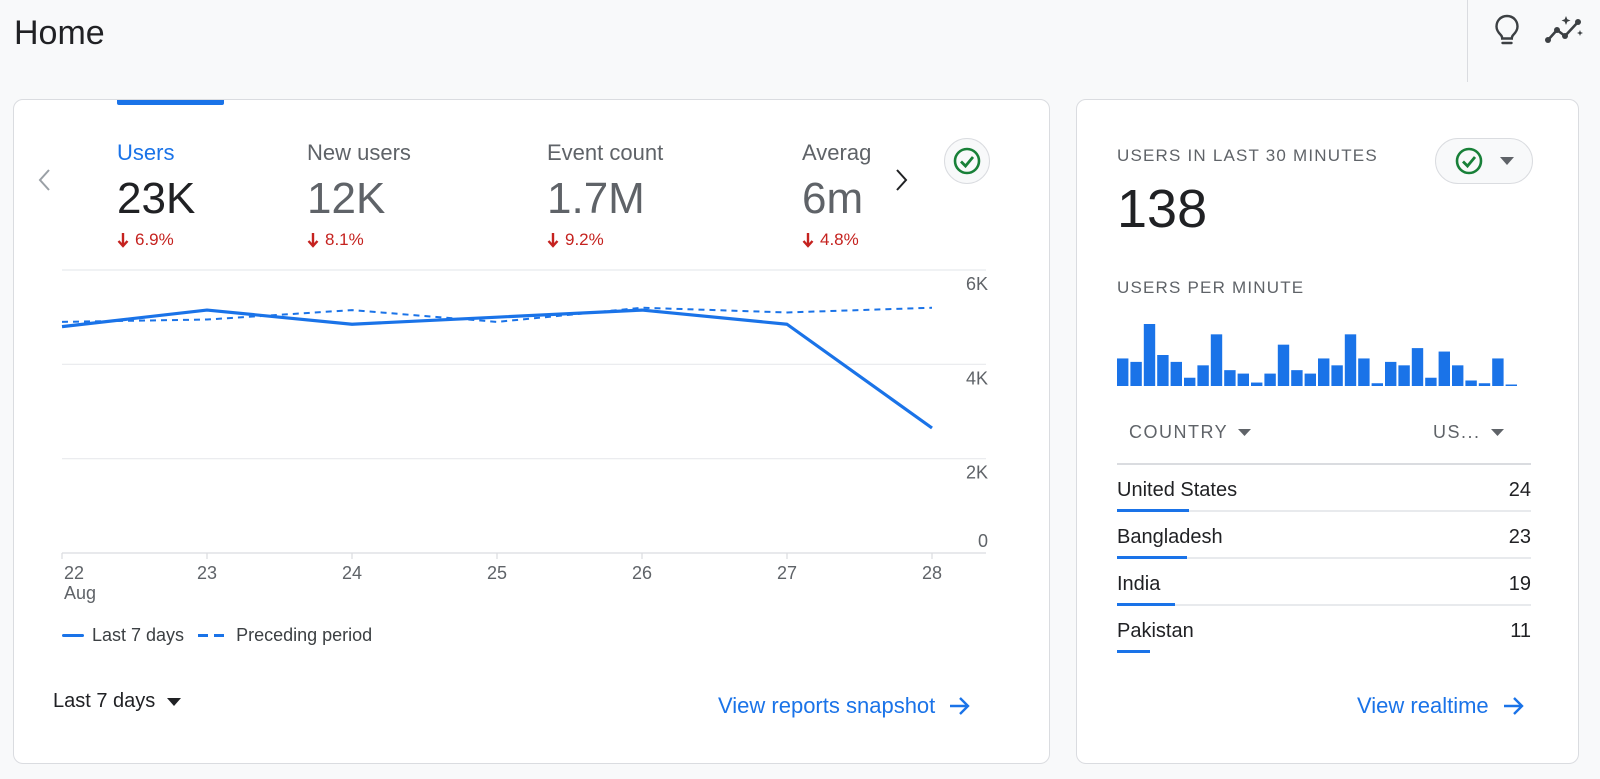  Describe the element at coordinates (787, 573) in the screenshot. I see `x-tick-label: 27` at that location.